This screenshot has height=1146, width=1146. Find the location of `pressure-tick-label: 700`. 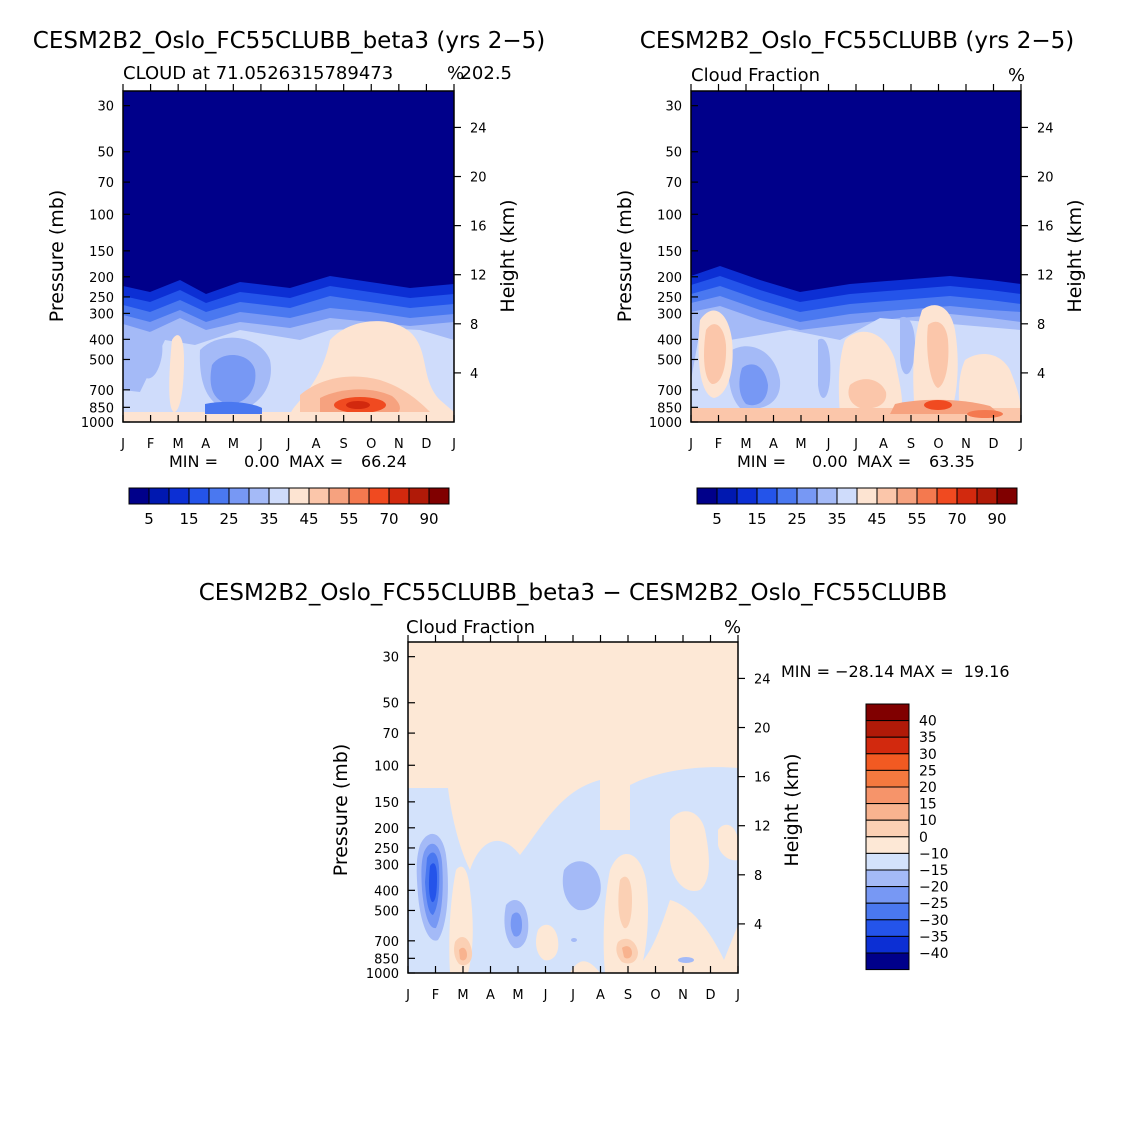

pressure-tick-label: 700 is located at coordinates (101, 391).